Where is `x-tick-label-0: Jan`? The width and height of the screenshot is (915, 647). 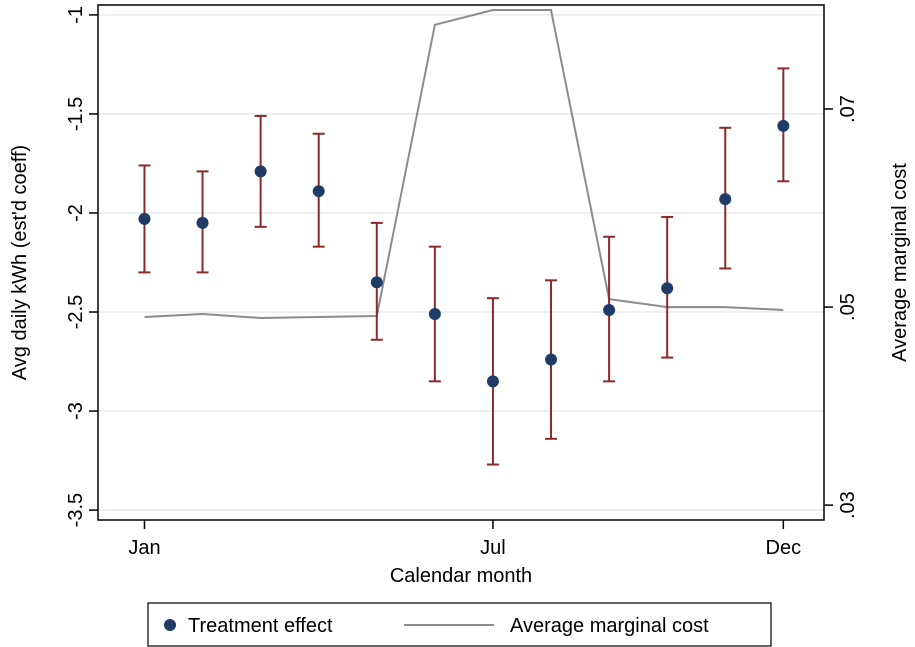 x-tick-label-0: Jan is located at coordinates (144, 548).